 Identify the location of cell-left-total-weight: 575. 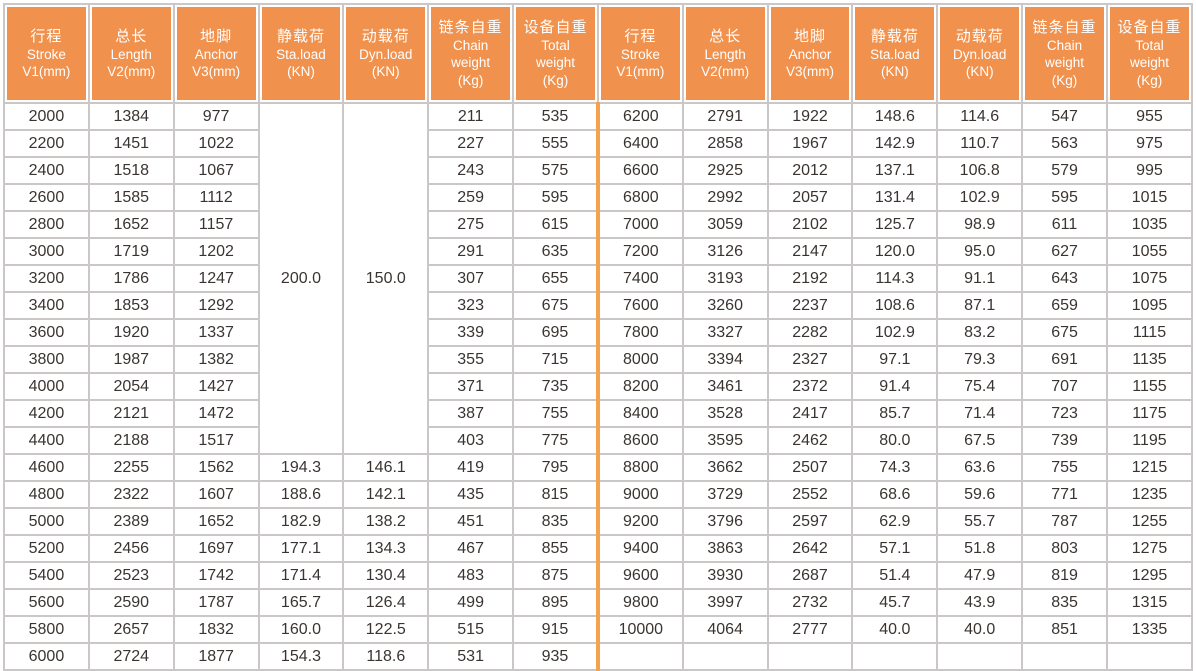
(555, 170).